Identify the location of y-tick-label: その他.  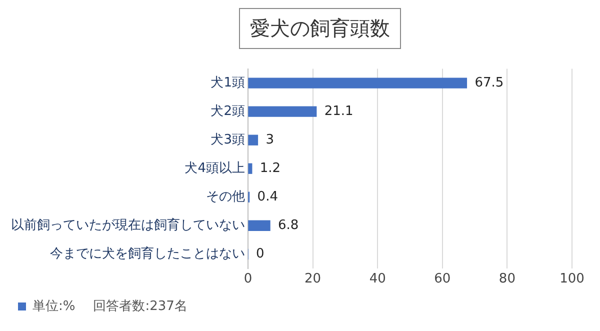
(225, 196).